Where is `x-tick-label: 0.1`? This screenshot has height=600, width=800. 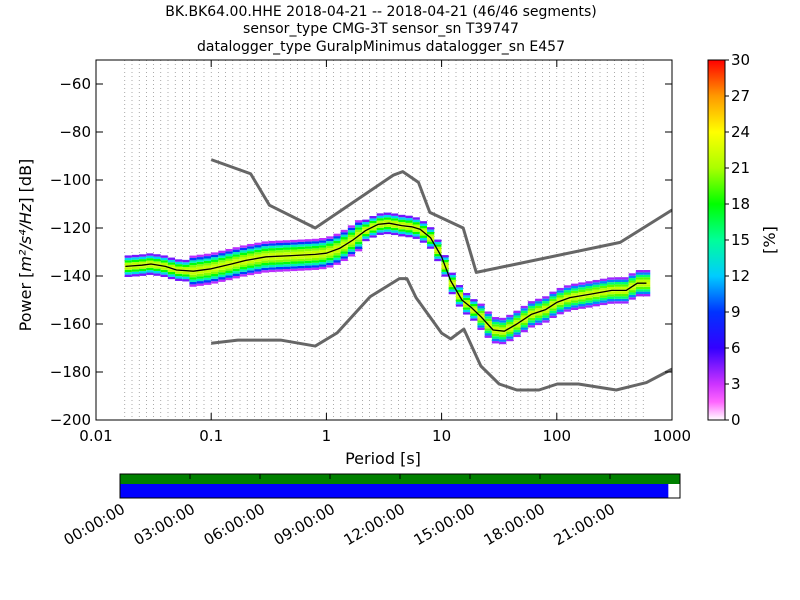
x-tick-label: 0.1 is located at coordinates (211, 436).